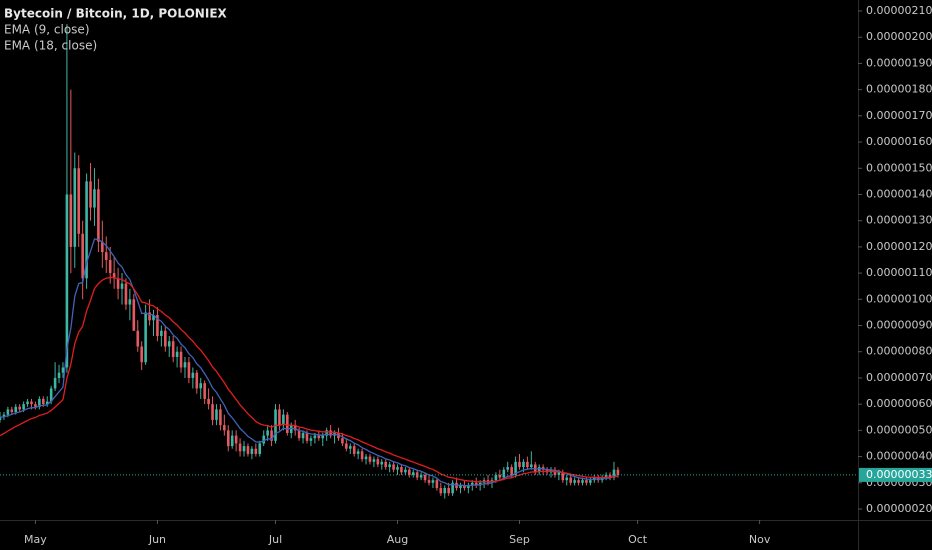  I want to click on y-tick-label: 0.00000200, so click(899, 36).